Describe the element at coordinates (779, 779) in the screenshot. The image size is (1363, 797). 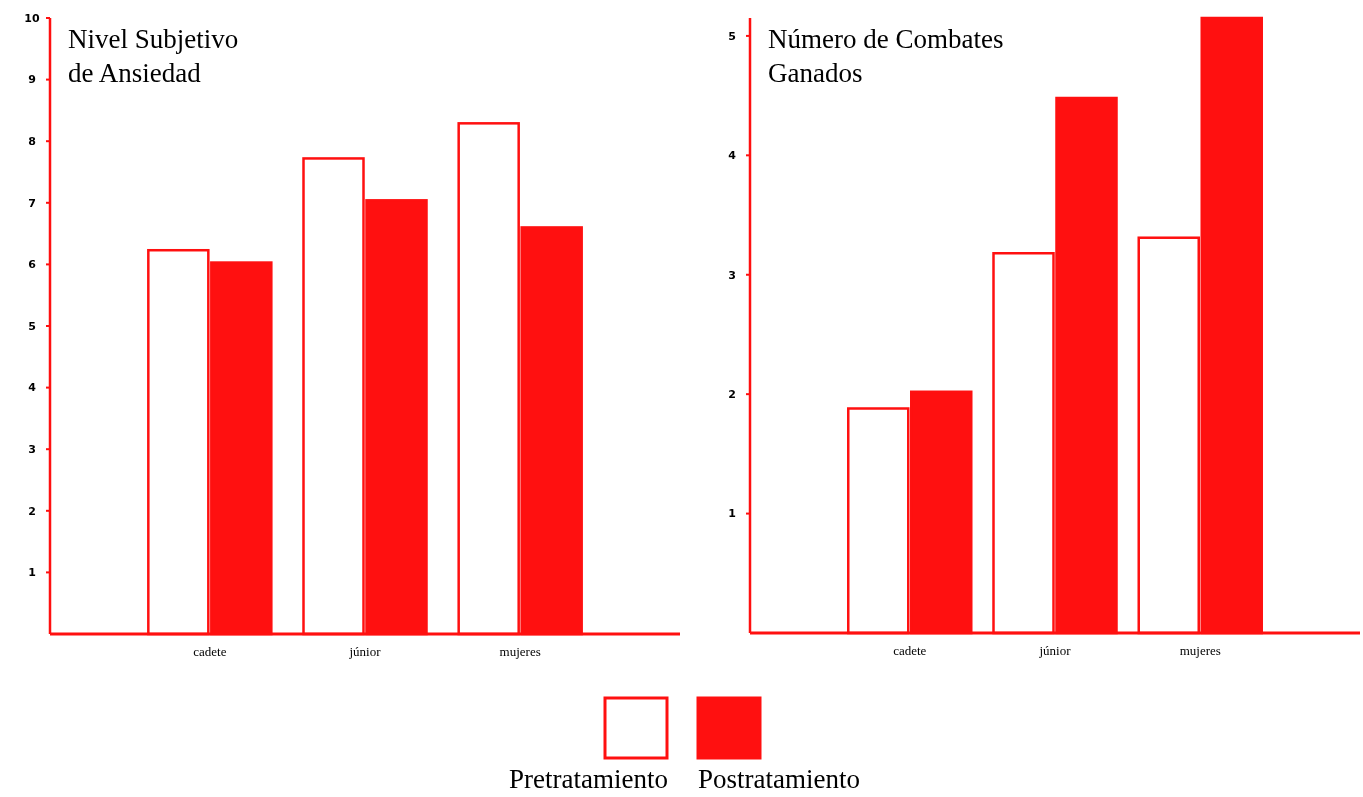
I see `legend-label: Postratamiento` at that location.